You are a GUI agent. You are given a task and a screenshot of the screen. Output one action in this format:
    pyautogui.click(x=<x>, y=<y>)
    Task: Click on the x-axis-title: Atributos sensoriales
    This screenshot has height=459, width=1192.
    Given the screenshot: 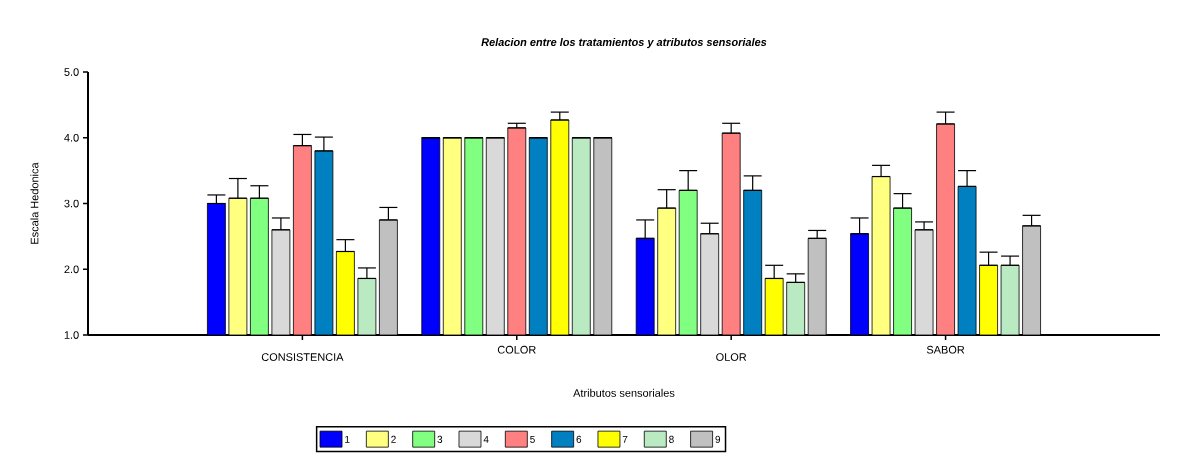 What is the action you would take?
    pyautogui.click(x=624, y=392)
    